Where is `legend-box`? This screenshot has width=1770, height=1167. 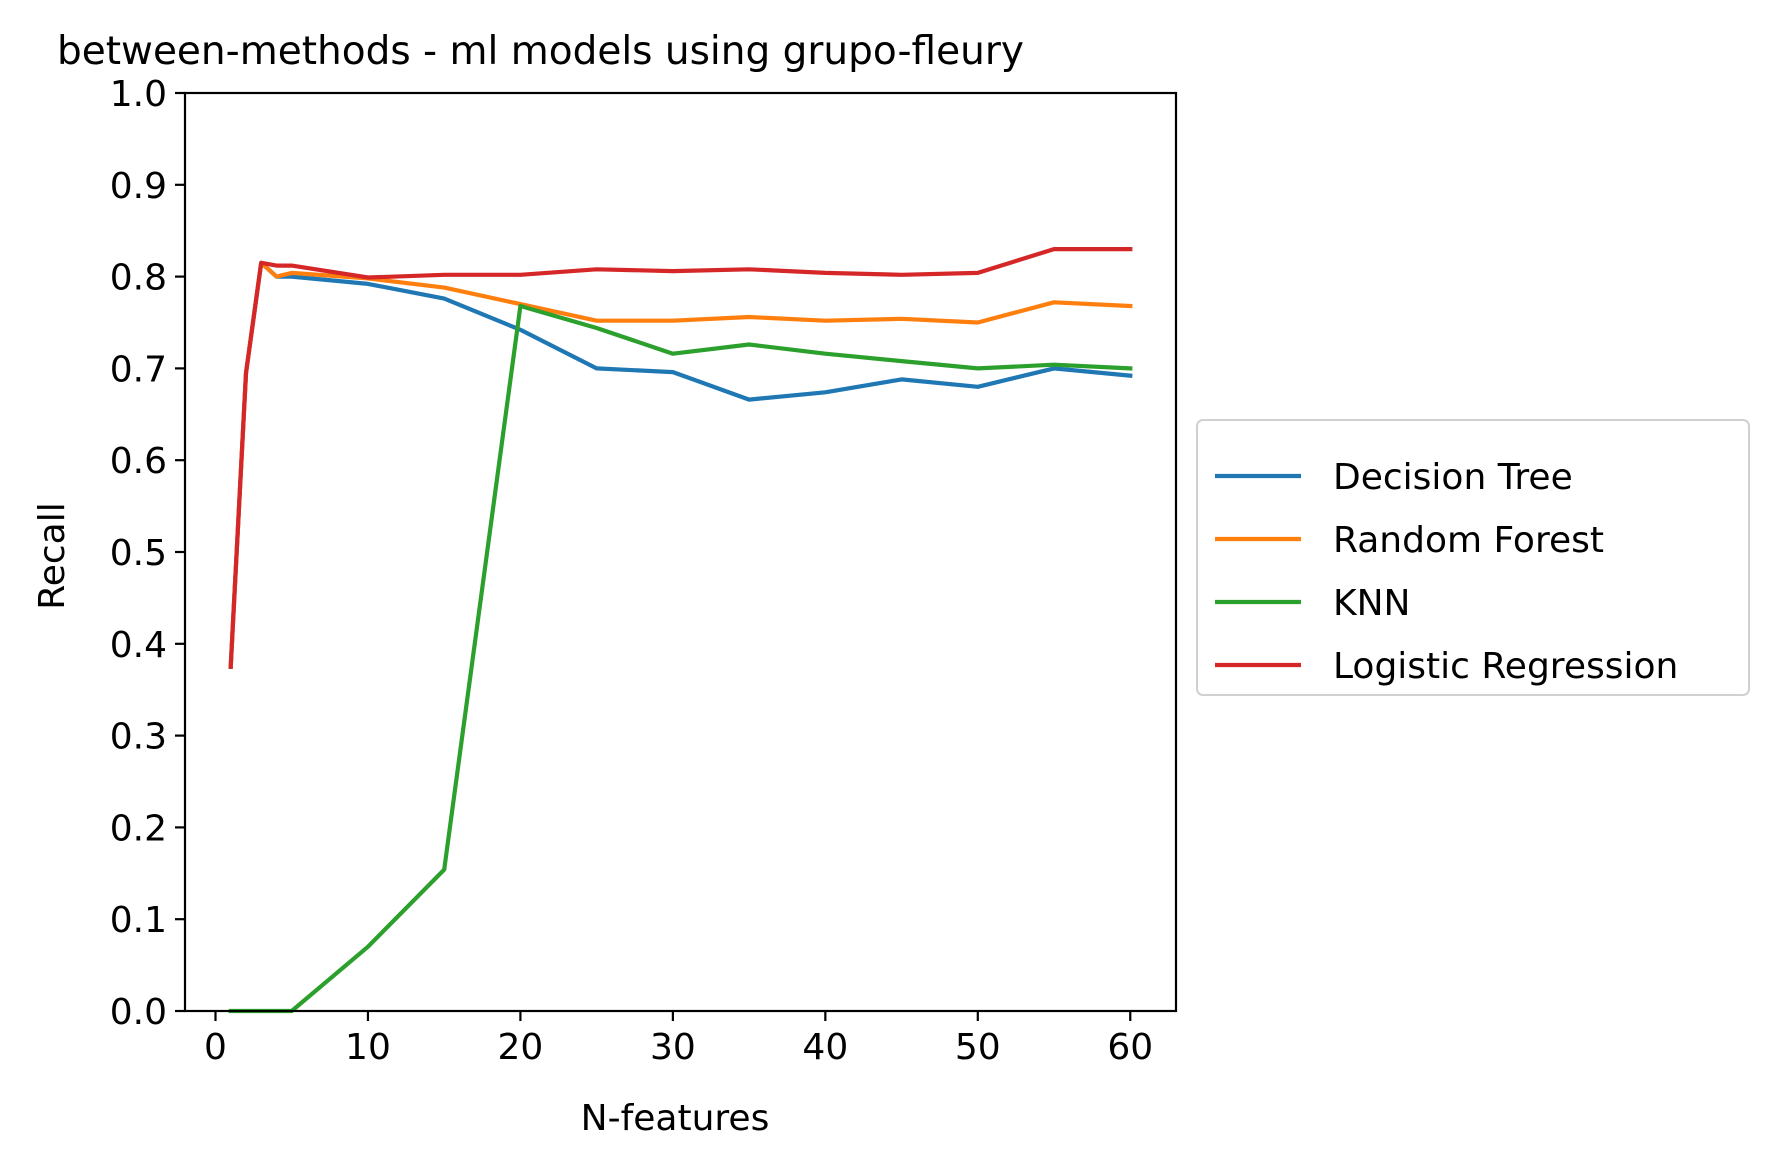
legend-box is located at coordinates (1473, 557).